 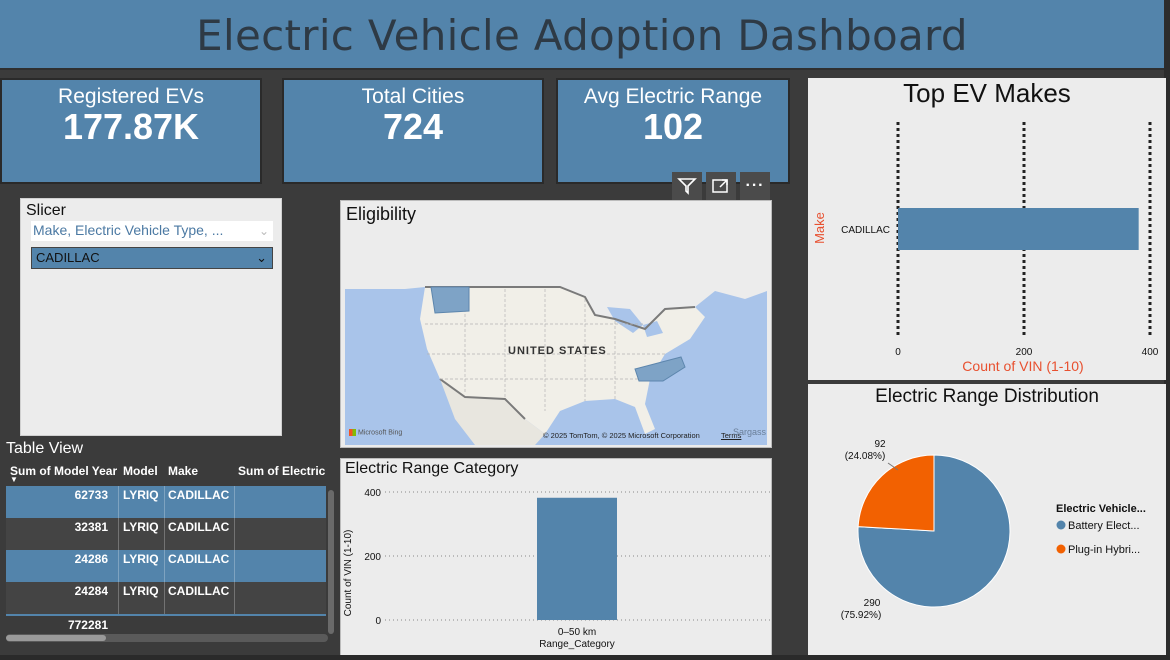 What do you see at coordinates (861, 615) in the screenshot?
I see `slice-label-percent: (75.92%)` at bounding box center [861, 615].